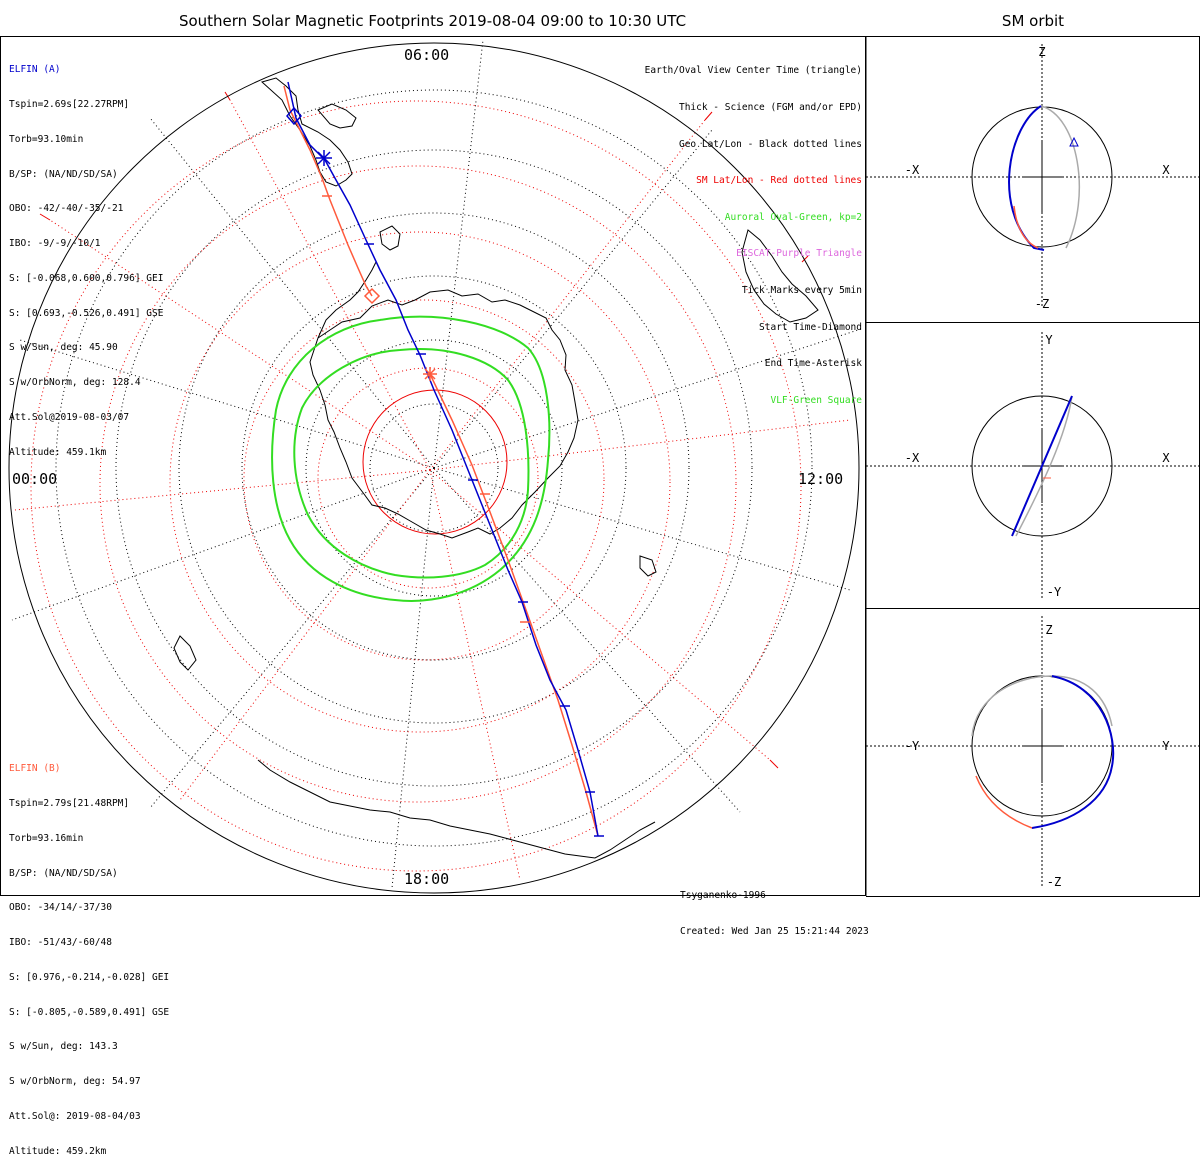  Describe the element at coordinates (35, 769) in the screenshot. I see `elfin-b-name: ELFIN (B)` at that location.